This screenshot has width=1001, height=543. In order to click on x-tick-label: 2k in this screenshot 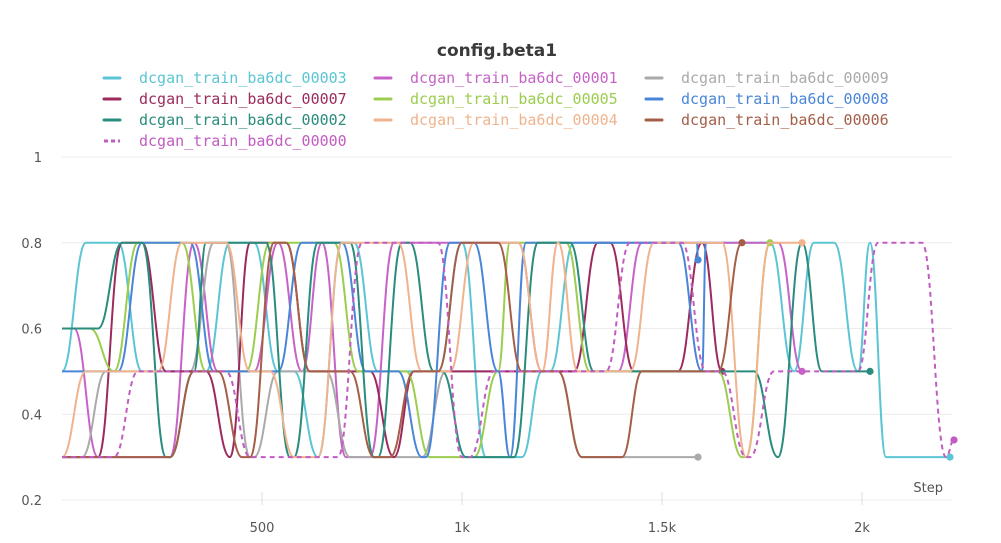, I will do `click(862, 528)`.